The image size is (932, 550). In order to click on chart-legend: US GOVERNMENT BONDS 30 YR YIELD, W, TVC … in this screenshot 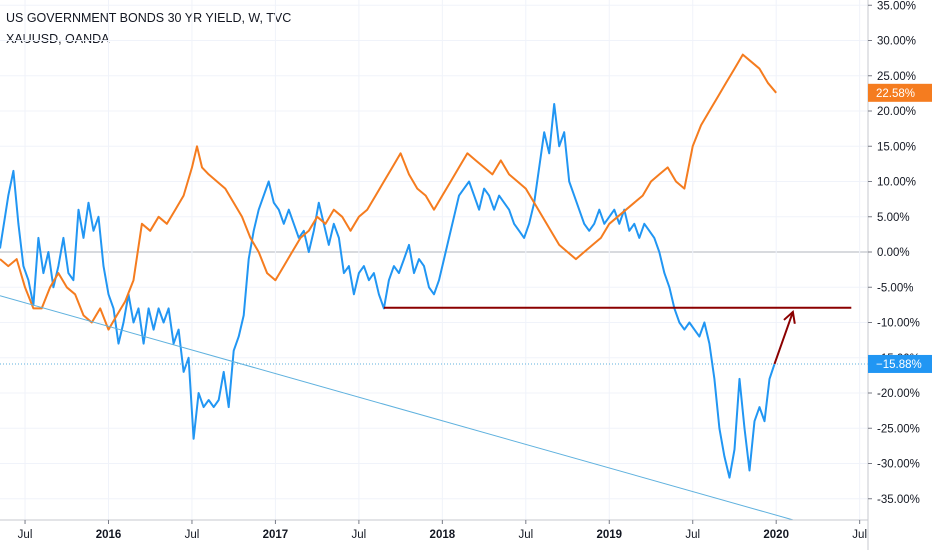, I will do `click(148, 29)`.